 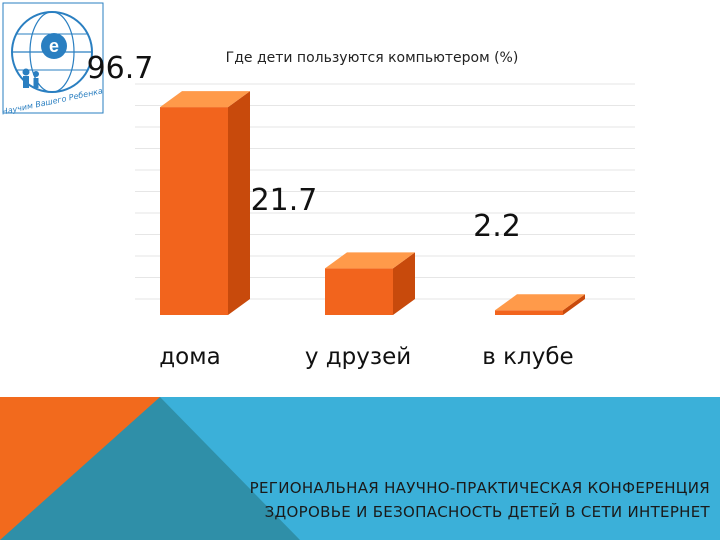 I want to click on category-label: дома, so click(x=189, y=357).